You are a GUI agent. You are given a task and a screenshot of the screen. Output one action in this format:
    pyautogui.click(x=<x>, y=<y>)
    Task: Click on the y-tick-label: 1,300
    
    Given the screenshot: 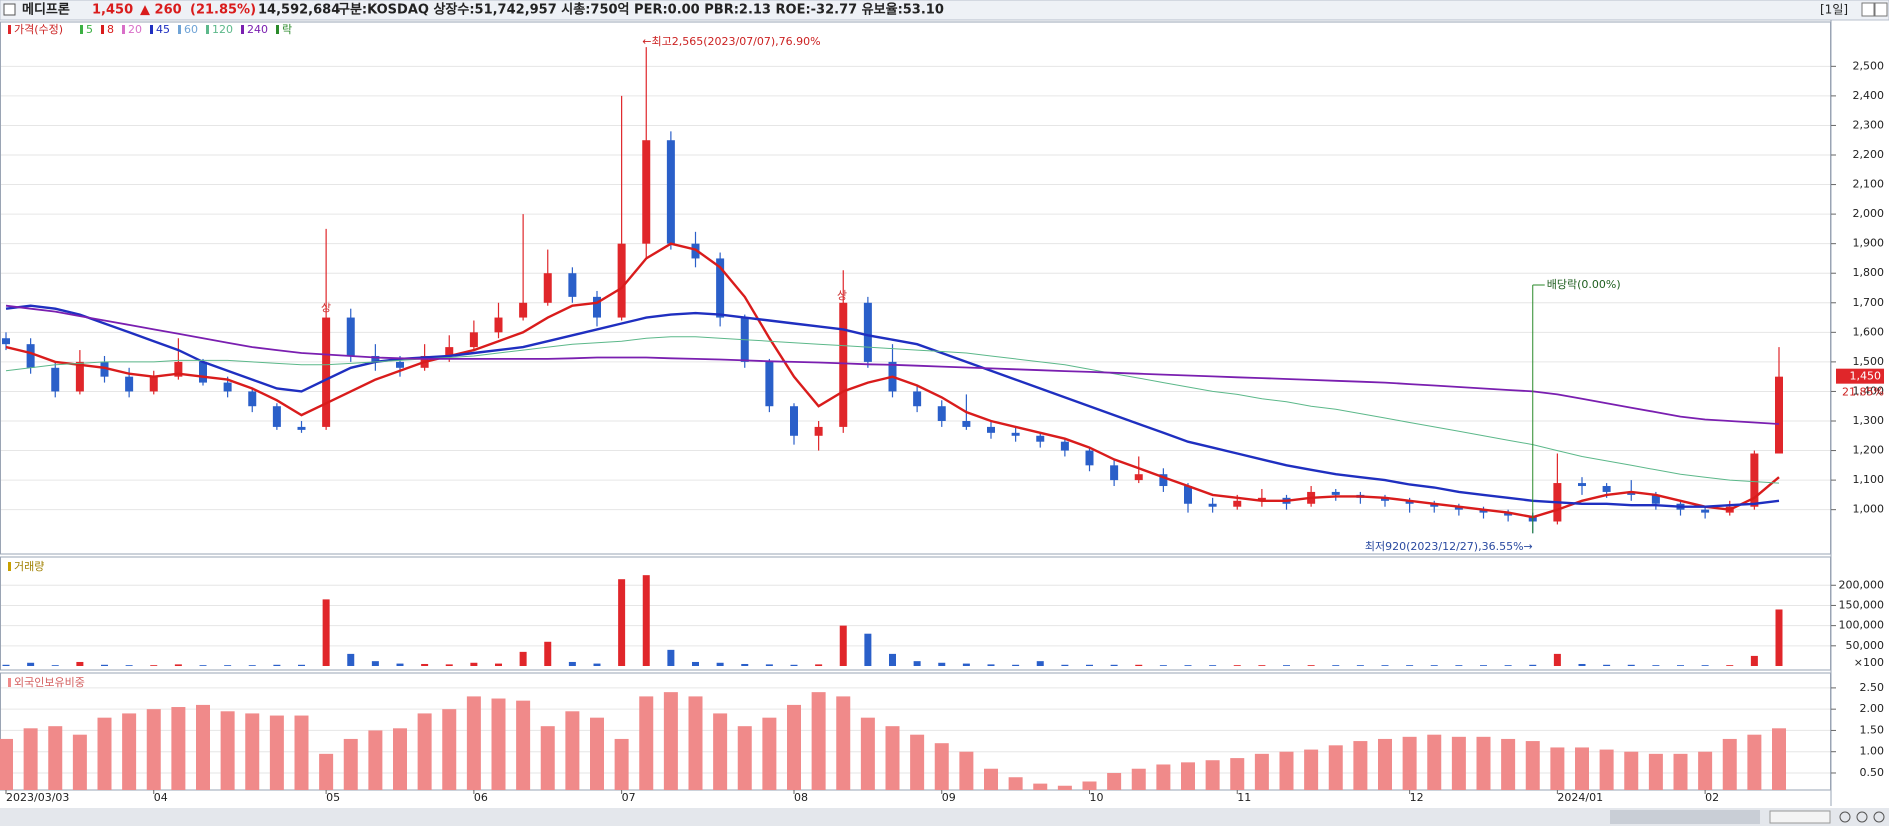 What is the action you would take?
    pyautogui.click(x=1869, y=420)
    